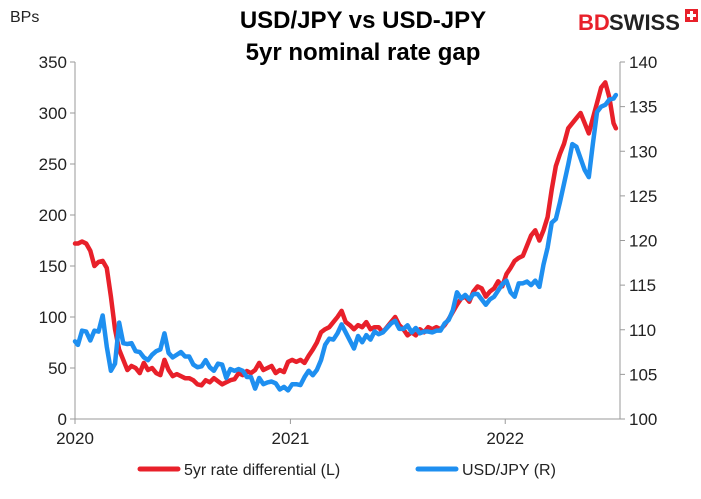  Describe the element at coordinates (642, 330) in the screenshot. I see `right-tick-label: 110` at that location.